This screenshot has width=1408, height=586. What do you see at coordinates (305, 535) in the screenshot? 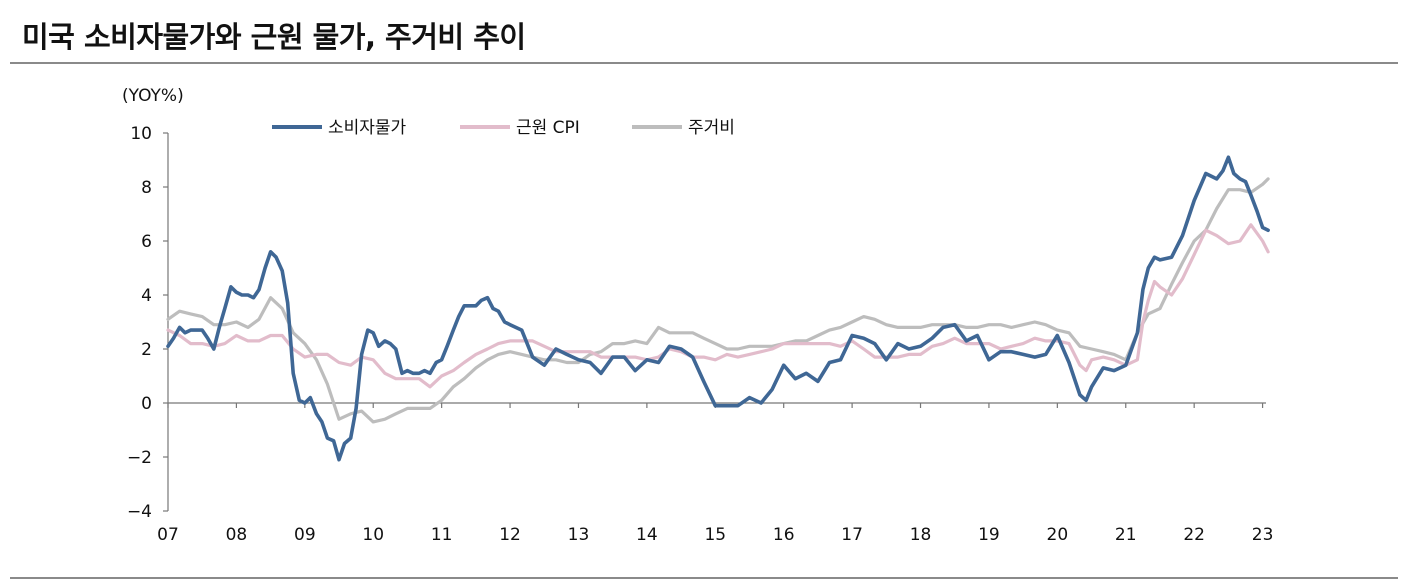
I see `x-tick-label: 09` at bounding box center [305, 535].